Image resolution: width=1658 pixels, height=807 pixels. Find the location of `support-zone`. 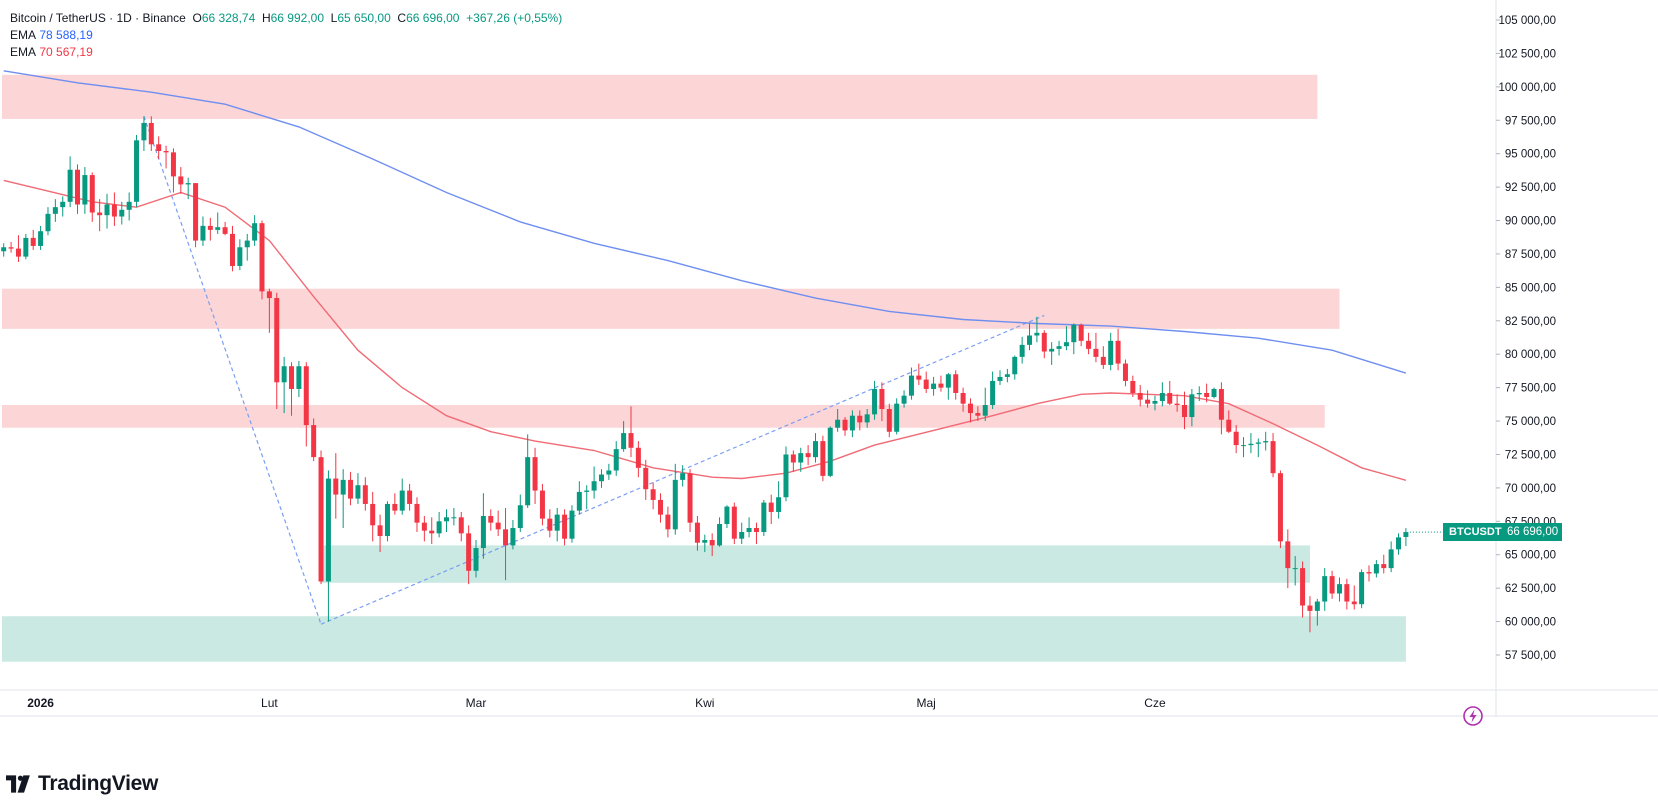

support-zone is located at coordinates (704, 639).